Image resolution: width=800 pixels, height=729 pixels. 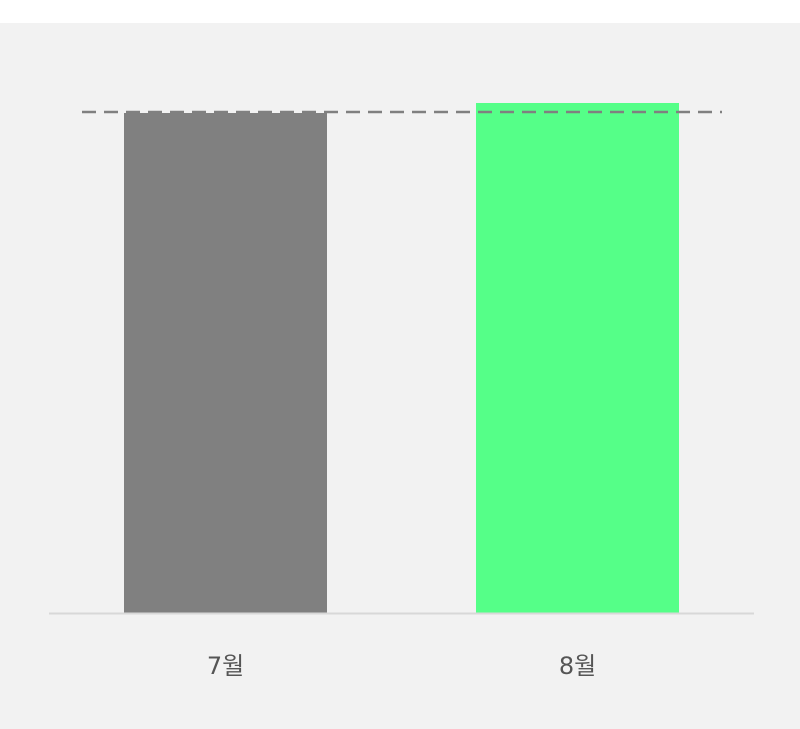 What do you see at coordinates (225, 666) in the screenshot?
I see `x-tick-label: 7월` at bounding box center [225, 666].